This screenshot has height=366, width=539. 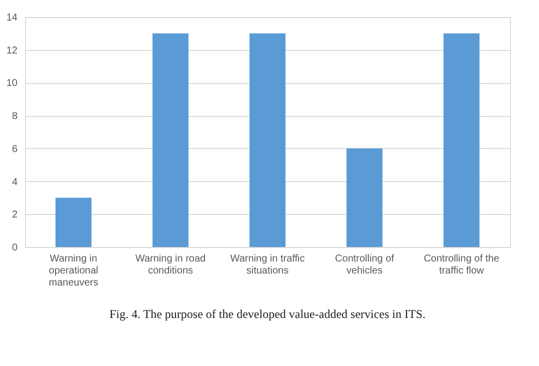 I want to click on x-tick-label: Warning in road conditions, so click(x=170, y=265).